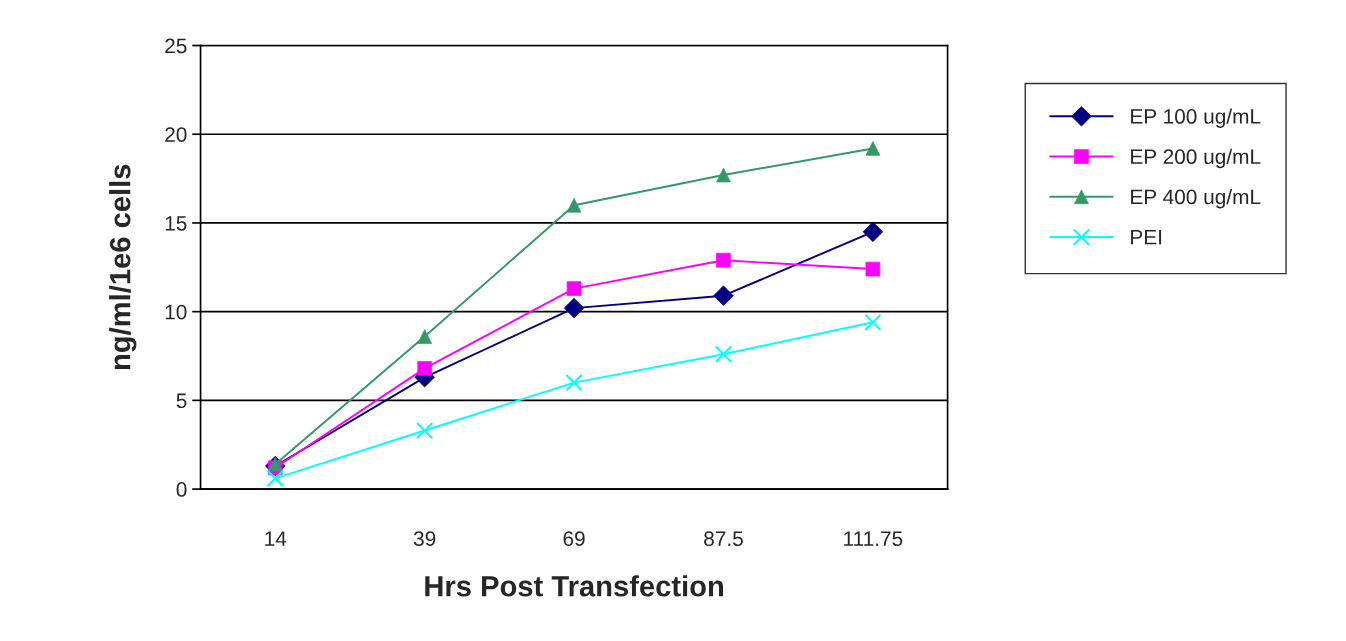  Describe the element at coordinates (176, 312) in the screenshot. I see `y-tick-label: 10` at that location.